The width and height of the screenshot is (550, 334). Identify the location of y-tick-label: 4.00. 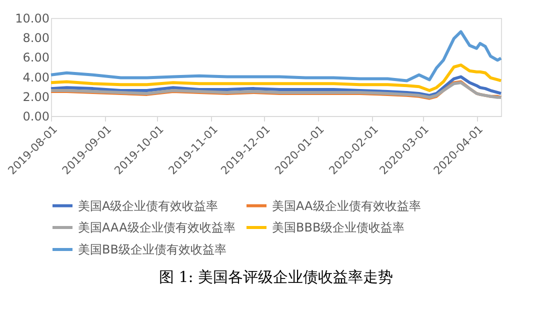
(36, 77).